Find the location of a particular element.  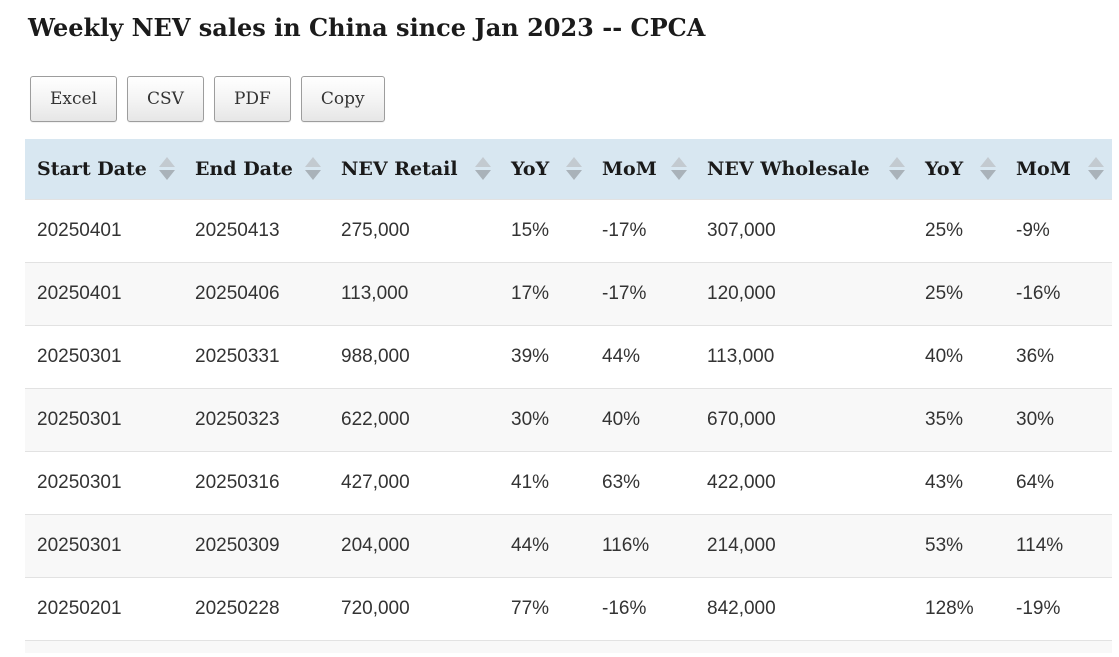

cell-nev-retail: 720,000 is located at coordinates (414, 608).